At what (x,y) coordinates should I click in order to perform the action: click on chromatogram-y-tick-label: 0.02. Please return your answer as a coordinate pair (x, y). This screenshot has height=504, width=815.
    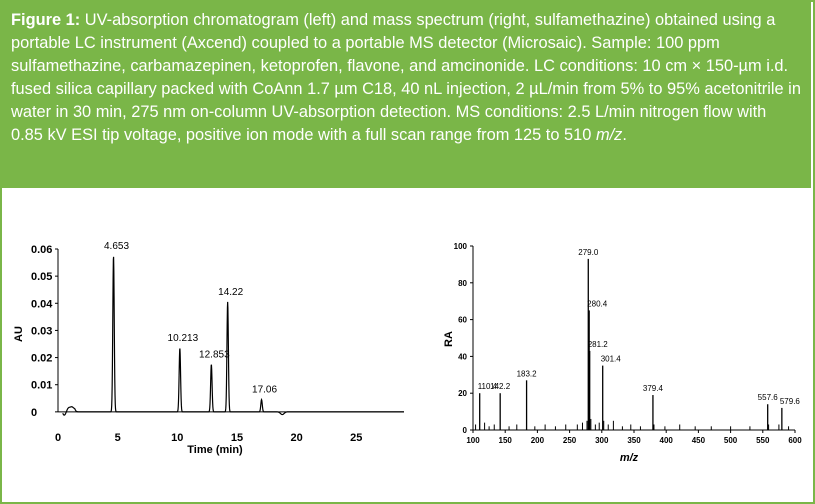
    Looking at the image, I should click on (41, 359).